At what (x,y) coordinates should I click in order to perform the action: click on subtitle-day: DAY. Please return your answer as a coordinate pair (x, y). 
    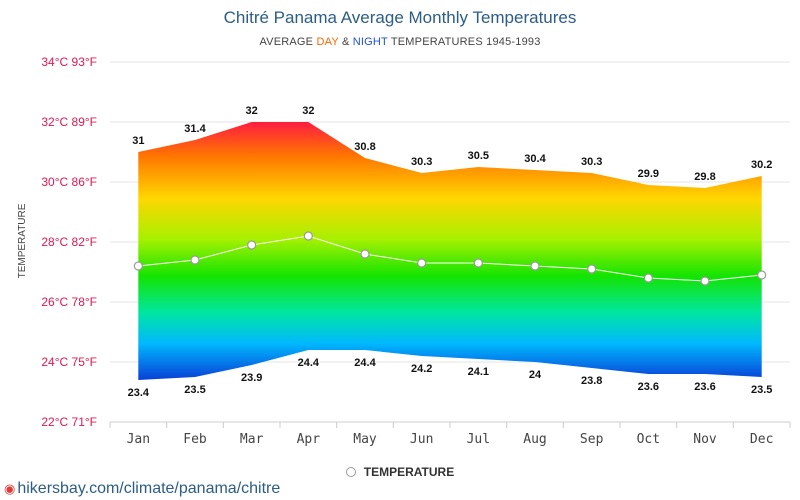
    Looking at the image, I should click on (327, 42).